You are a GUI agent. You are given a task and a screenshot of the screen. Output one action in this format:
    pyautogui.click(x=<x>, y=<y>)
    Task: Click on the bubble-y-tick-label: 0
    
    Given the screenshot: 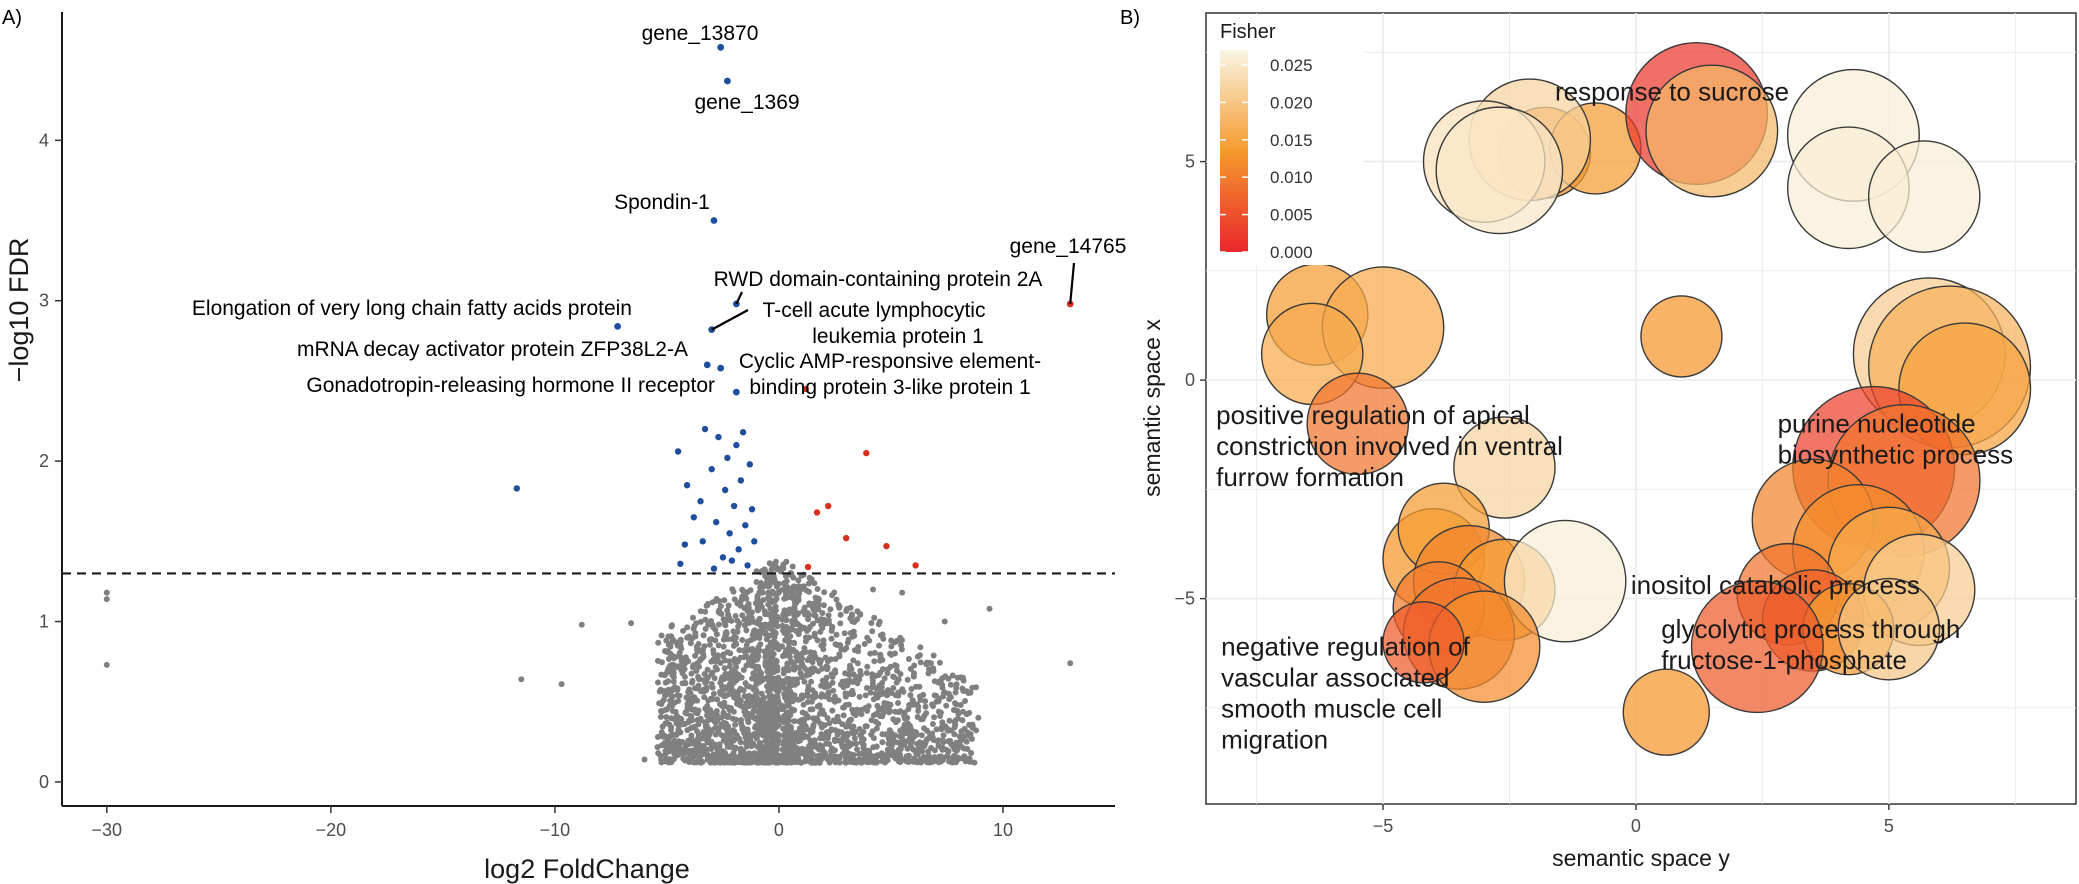 What is the action you would take?
    pyautogui.click(x=1190, y=380)
    